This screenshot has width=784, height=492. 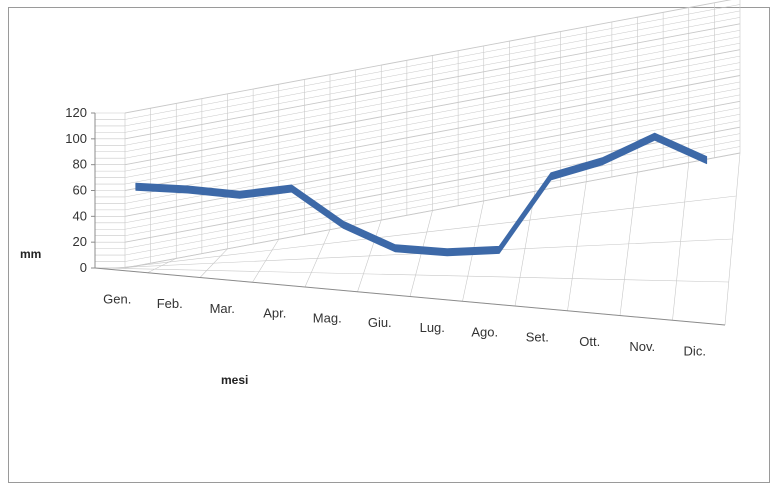 I want to click on x-tick-label: Ago., so click(x=484, y=332).